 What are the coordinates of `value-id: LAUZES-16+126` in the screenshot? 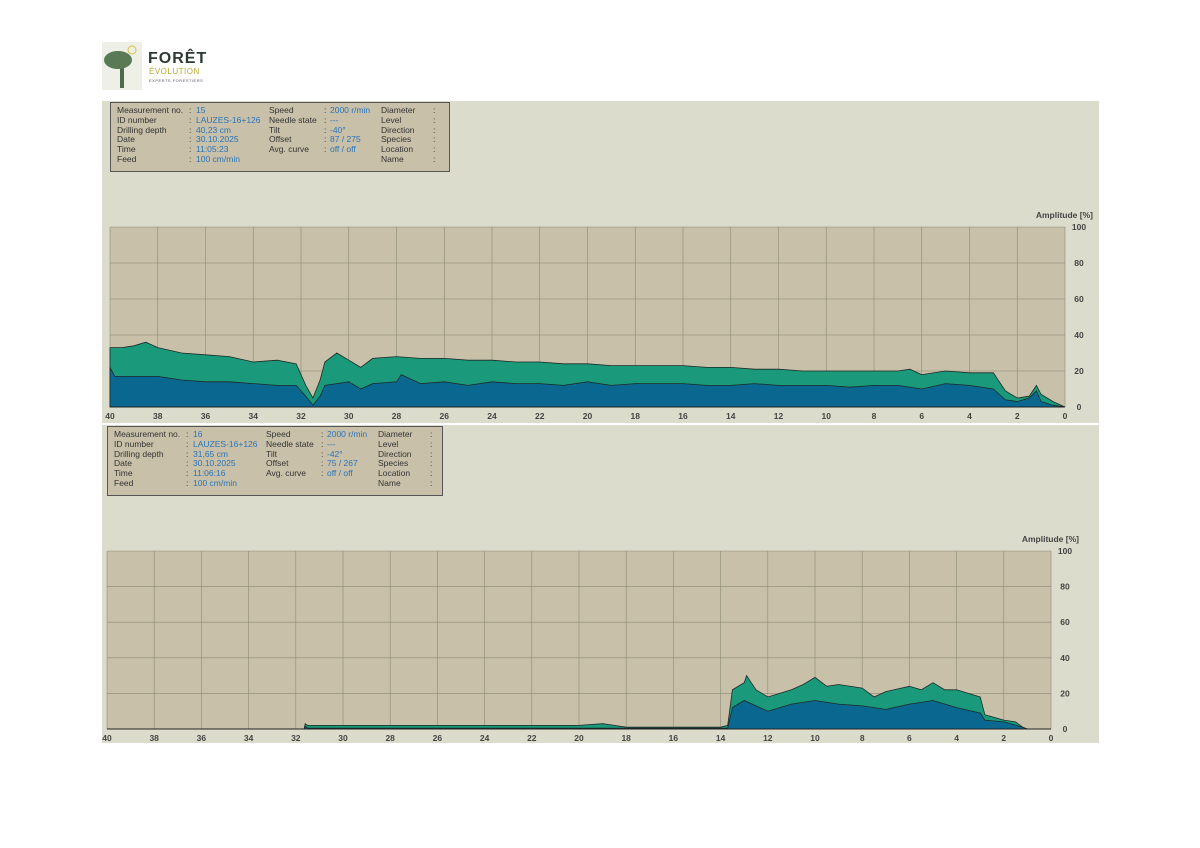 It's located at (228, 119).